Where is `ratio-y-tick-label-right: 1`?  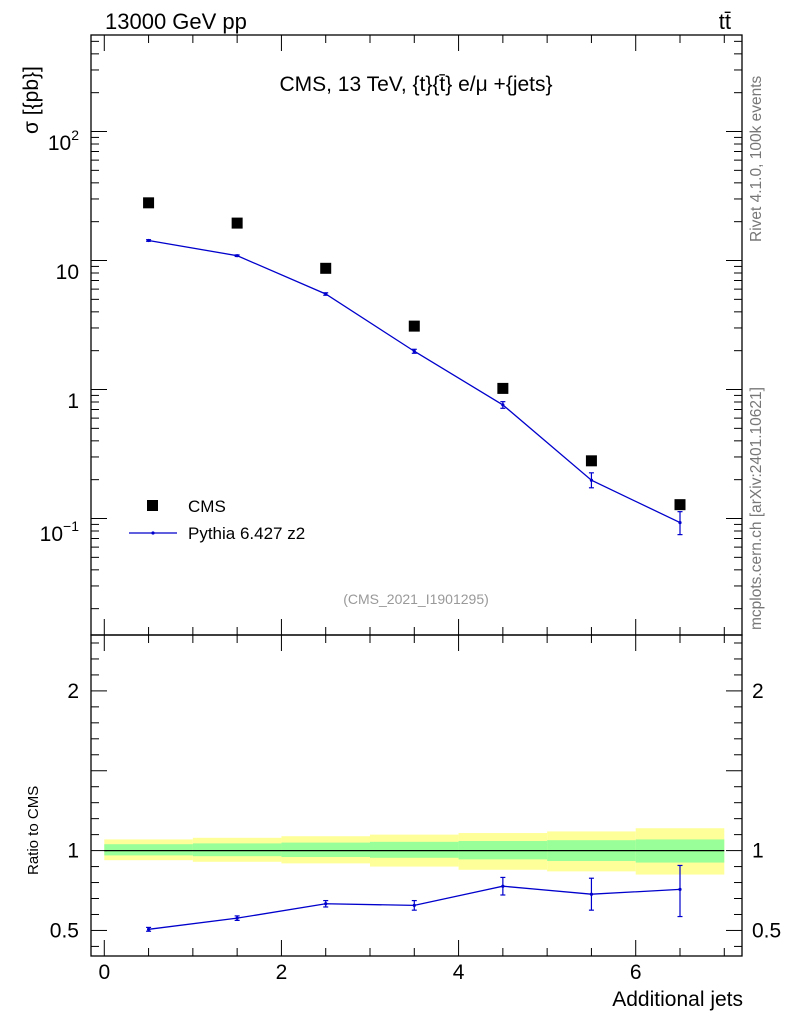 ratio-y-tick-label-right: 1 is located at coordinates (758, 851).